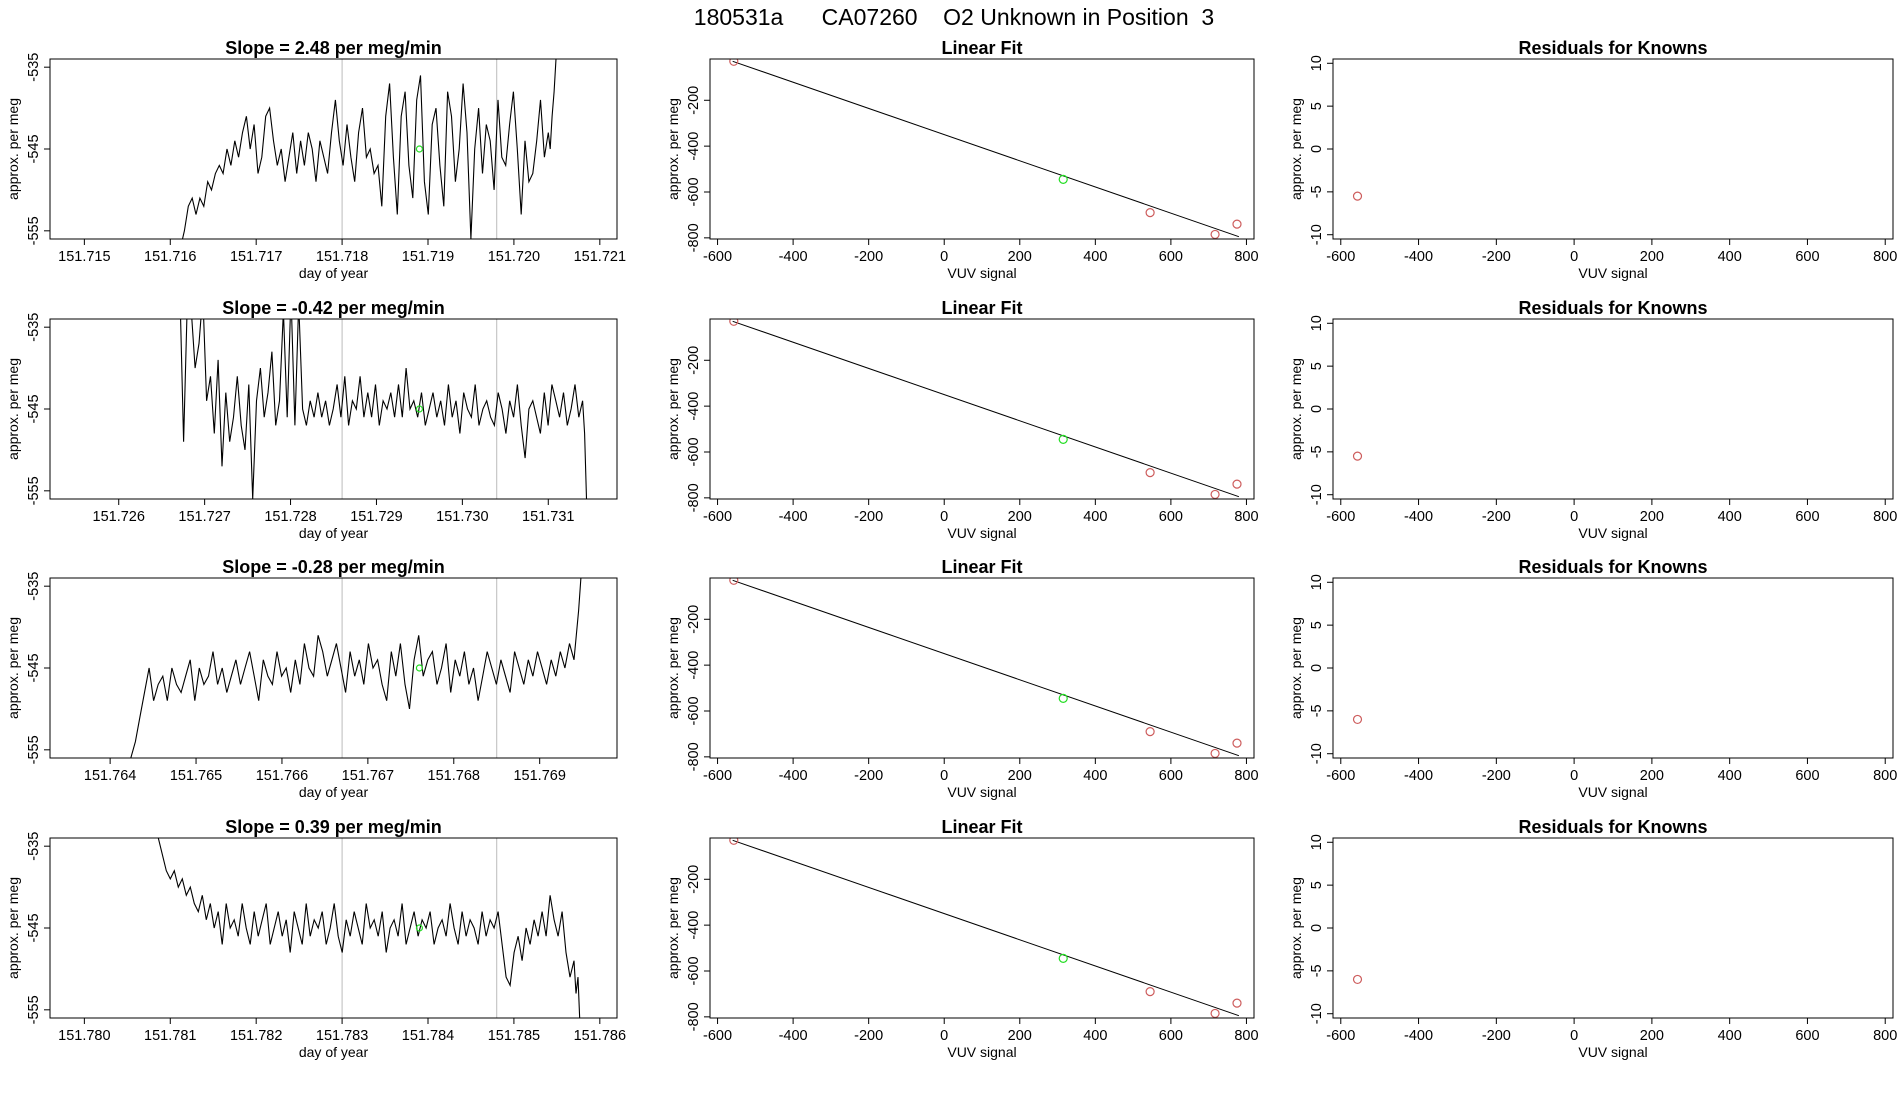 The image size is (1900, 1100). Describe the element at coordinates (428, 1036) in the screenshot. I see `x-tick-label: 151.784` at that location.